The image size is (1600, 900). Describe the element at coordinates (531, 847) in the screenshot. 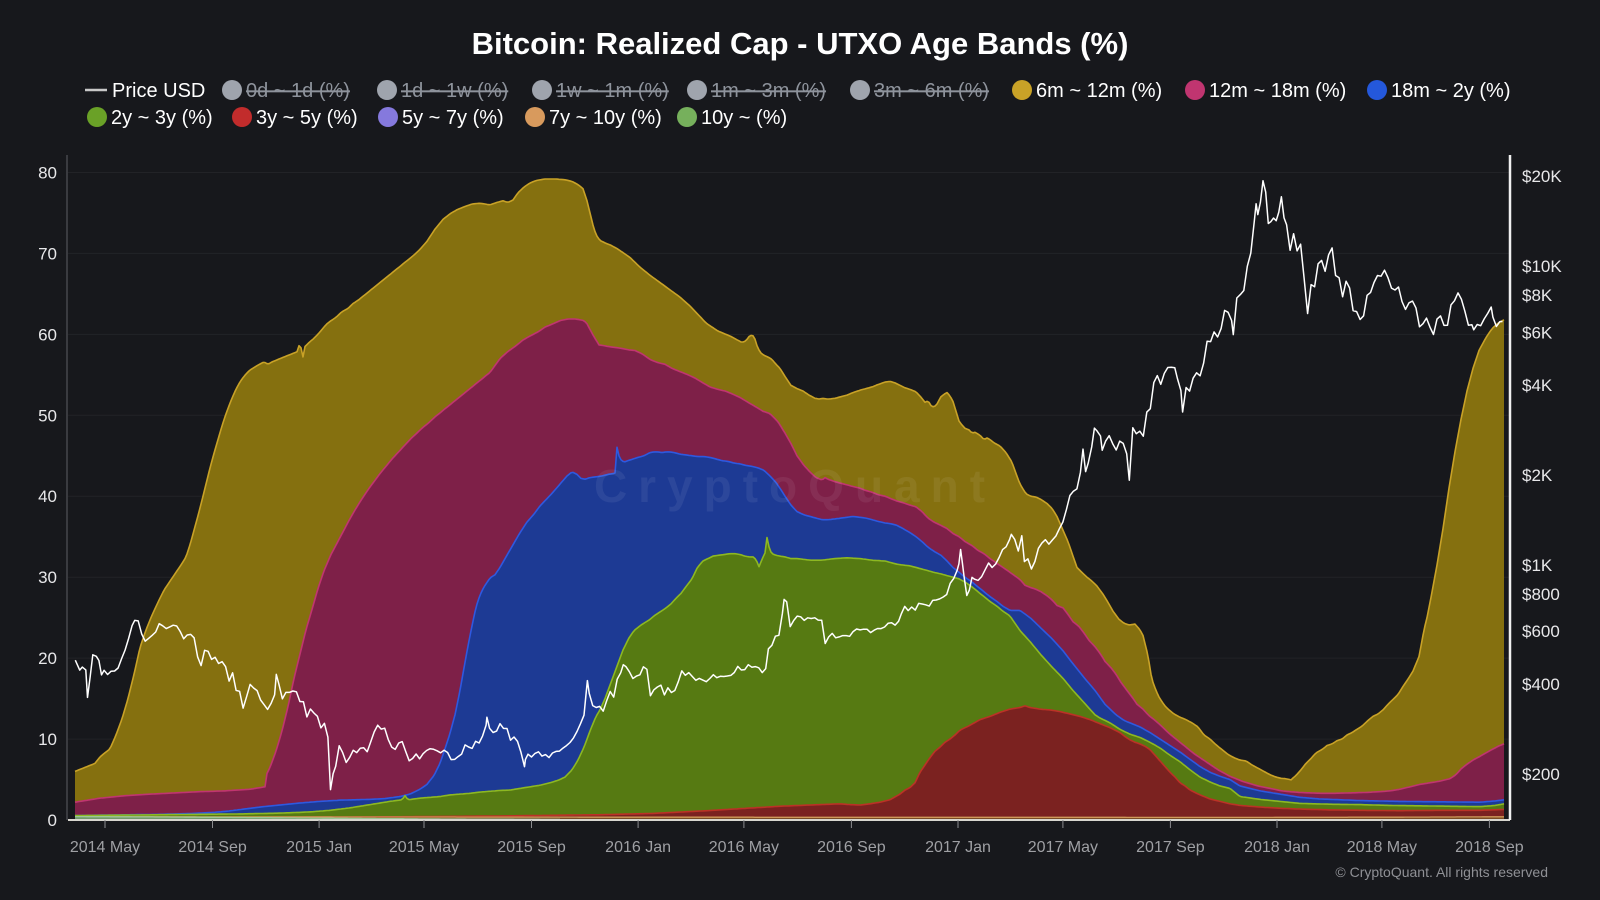

I see `svg-text: 2015 Sep` at that location.